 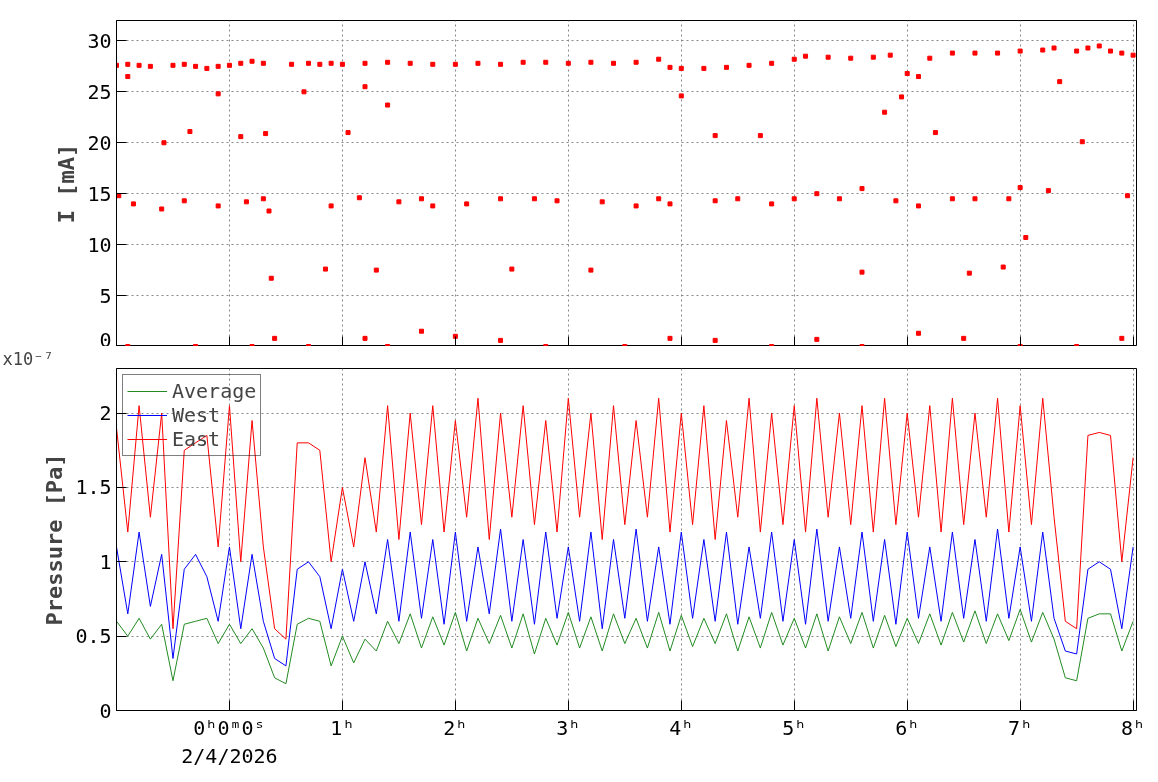 What do you see at coordinates (93, 636) in the screenshot?
I see `y-tick-label: 0.5` at bounding box center [93, 636].